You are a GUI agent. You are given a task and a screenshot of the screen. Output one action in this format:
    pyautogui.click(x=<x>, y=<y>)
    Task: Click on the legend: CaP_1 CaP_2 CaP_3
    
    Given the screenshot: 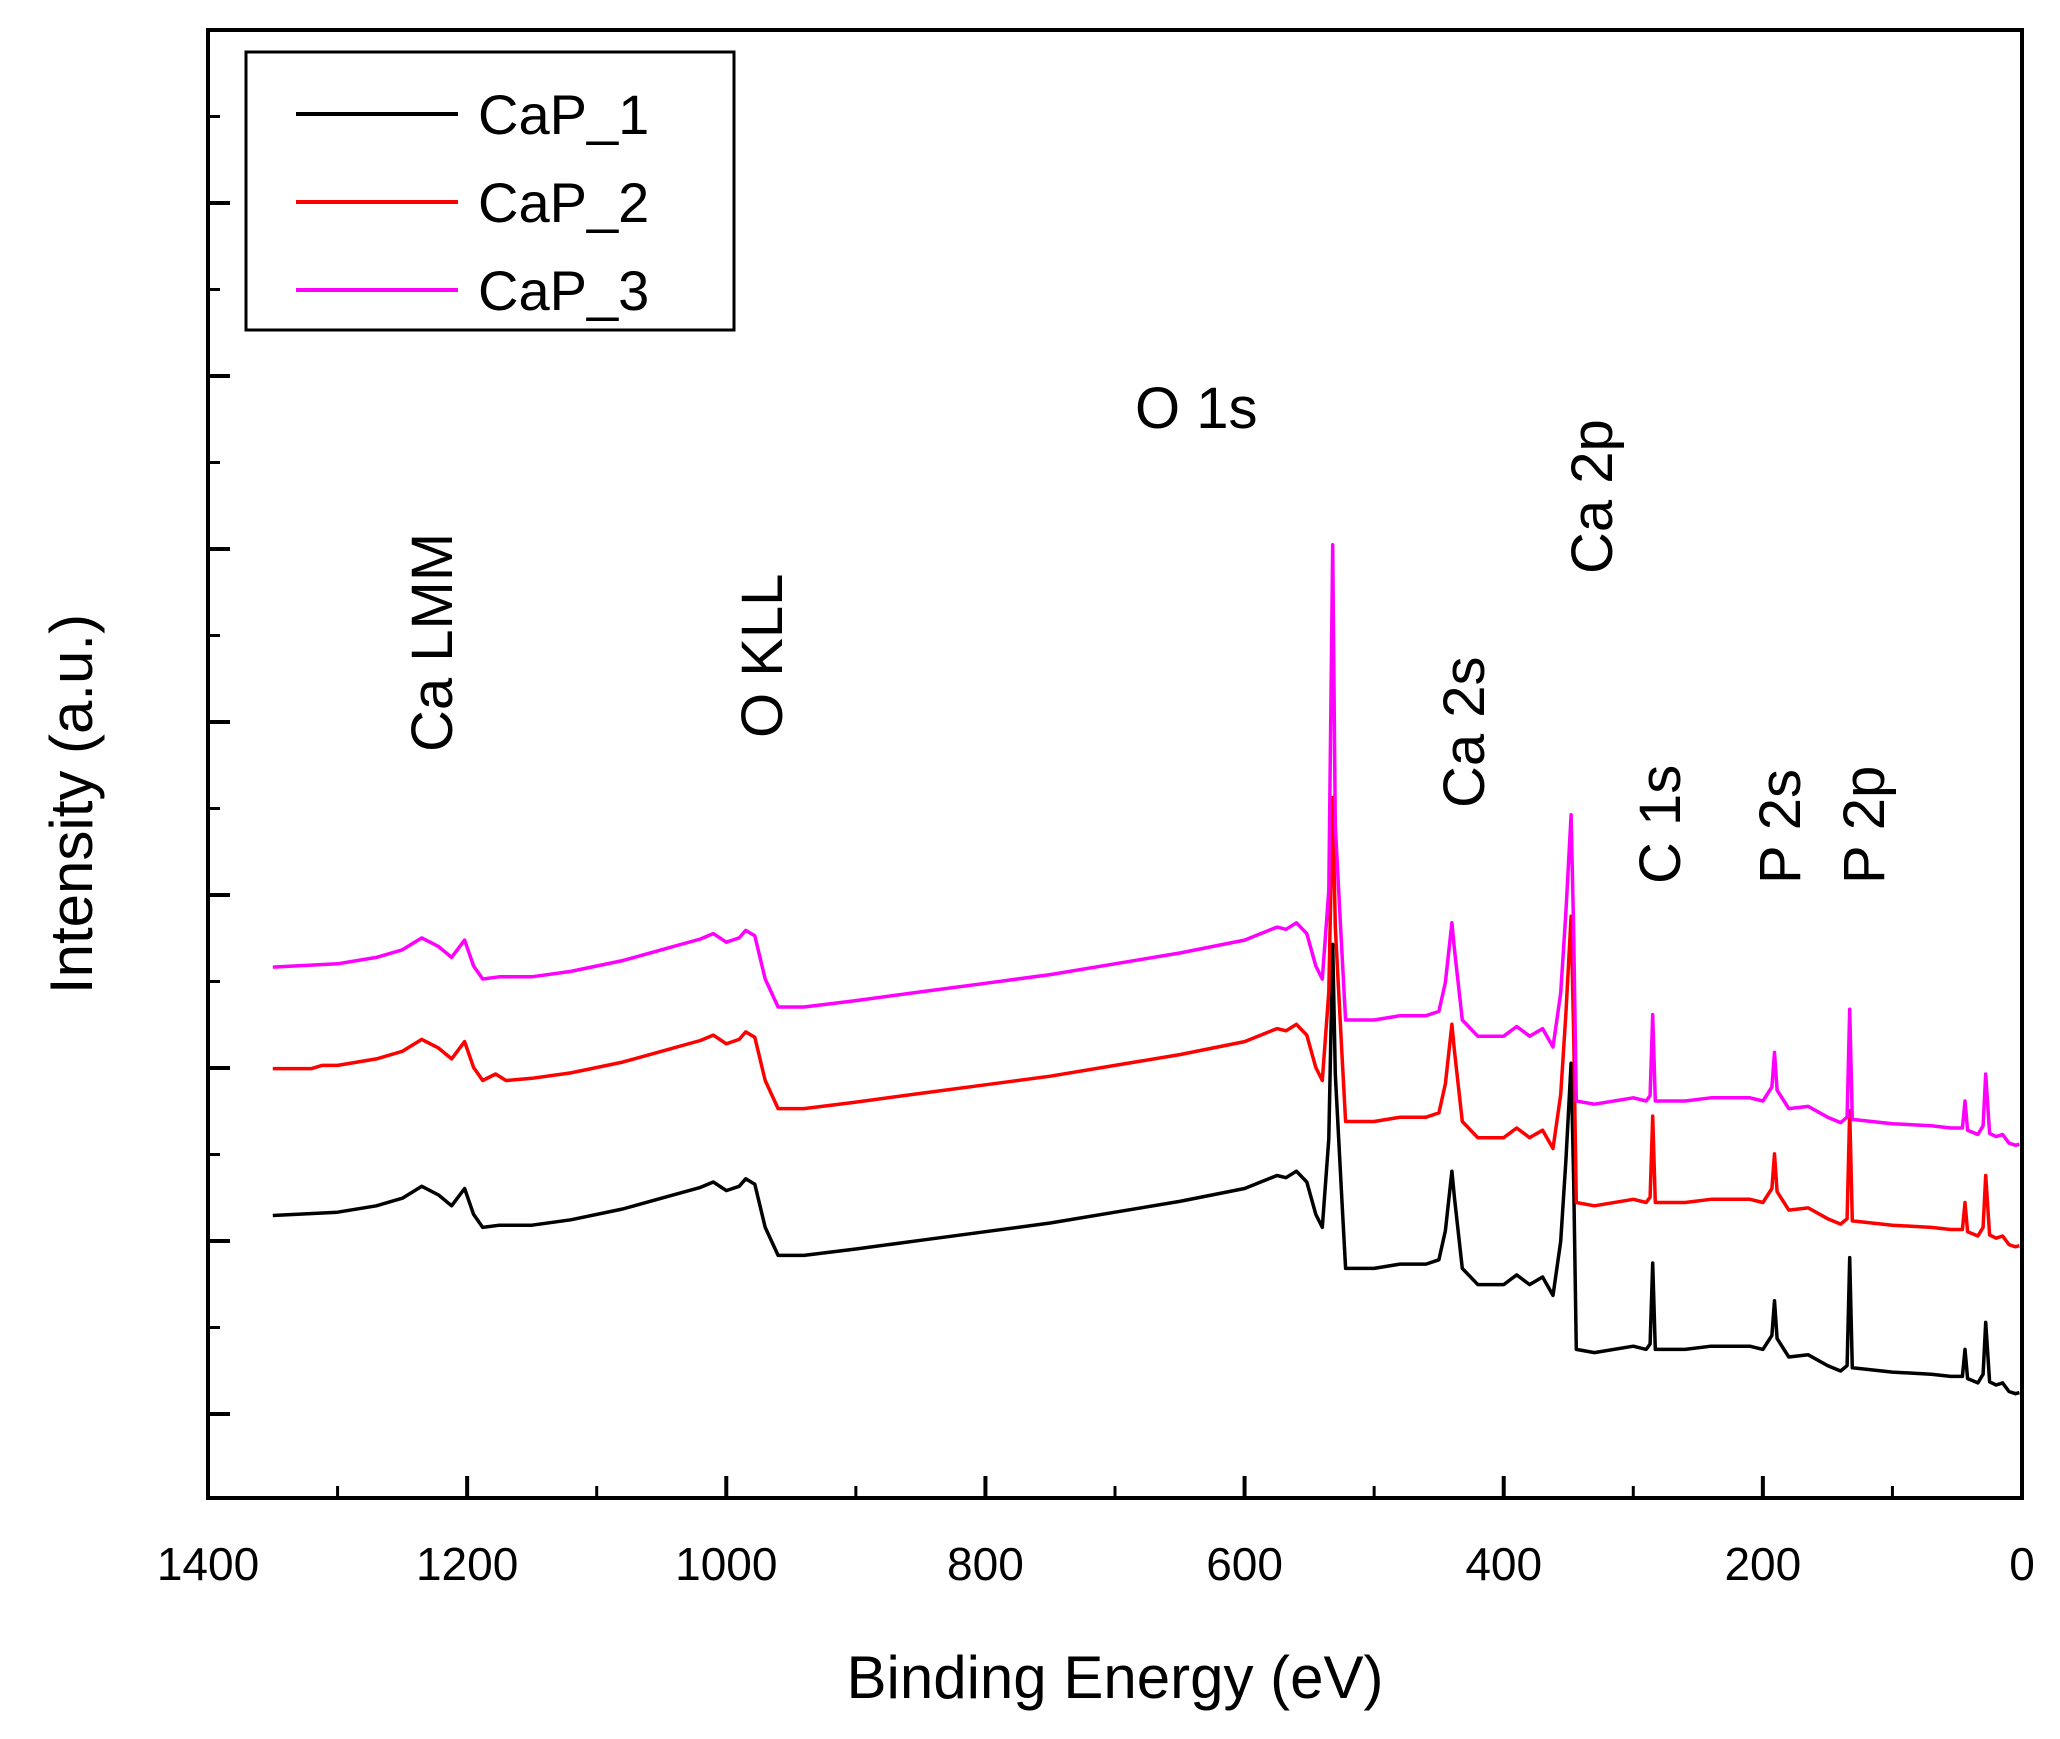 What is the action you would take?
    pyautogui.click(x=490, y=191)
    